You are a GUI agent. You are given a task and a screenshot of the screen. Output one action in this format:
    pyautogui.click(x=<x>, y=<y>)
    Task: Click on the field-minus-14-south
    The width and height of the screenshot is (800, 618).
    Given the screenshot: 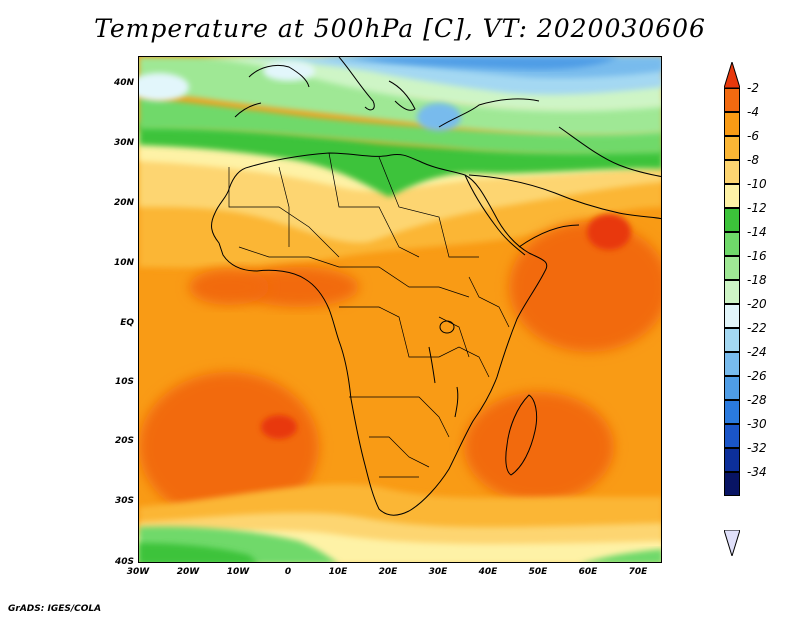 What is the action you would take?
    pyautogui.click(x=198, y=552)
    